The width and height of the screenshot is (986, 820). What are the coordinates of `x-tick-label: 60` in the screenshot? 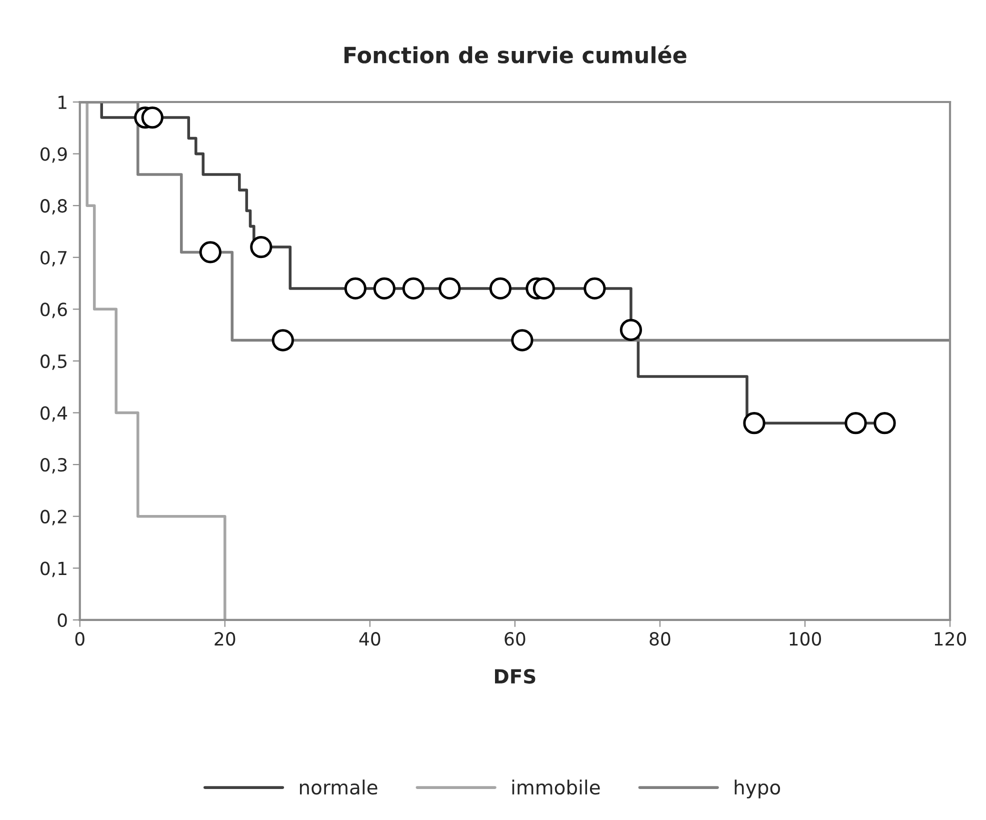 It's located at (515, 639).